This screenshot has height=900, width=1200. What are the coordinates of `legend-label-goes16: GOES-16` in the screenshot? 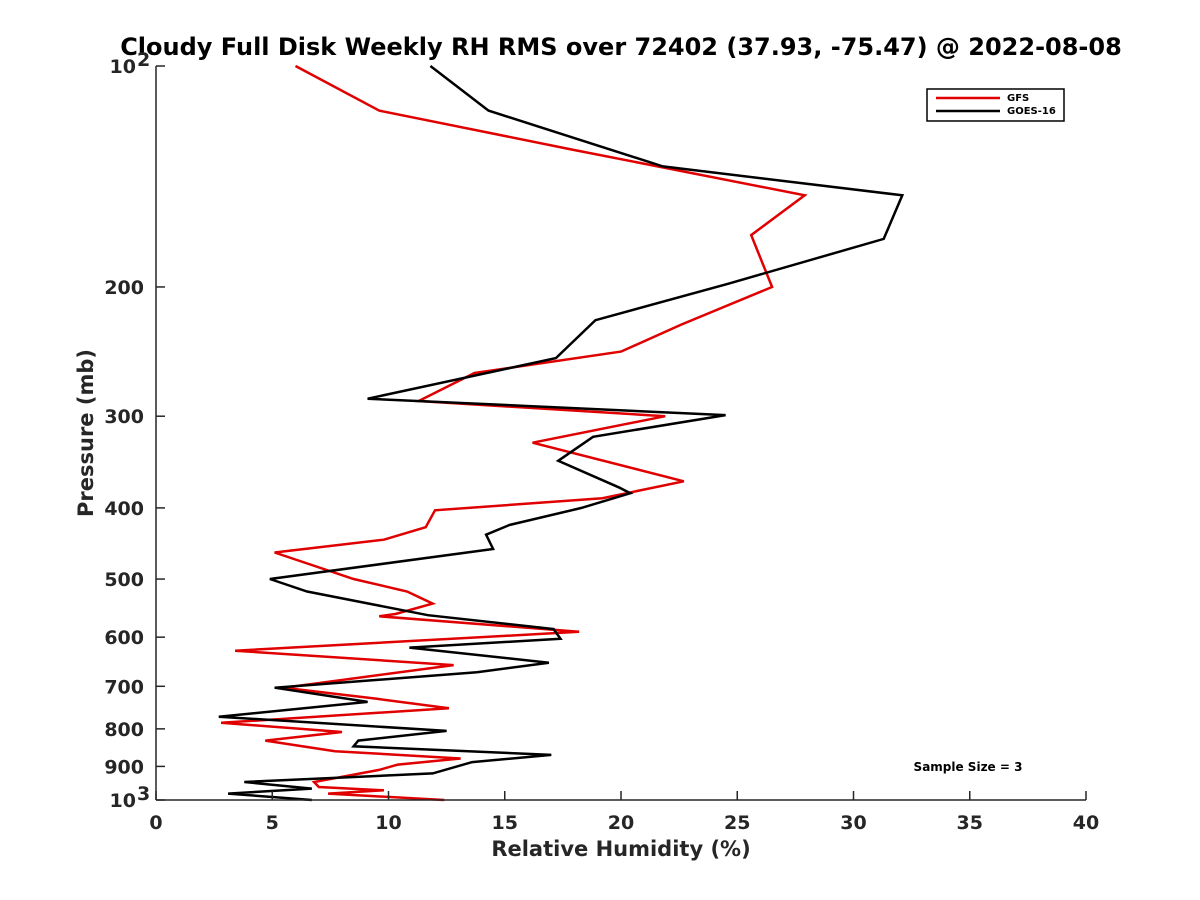 It's located at (1031, 111).